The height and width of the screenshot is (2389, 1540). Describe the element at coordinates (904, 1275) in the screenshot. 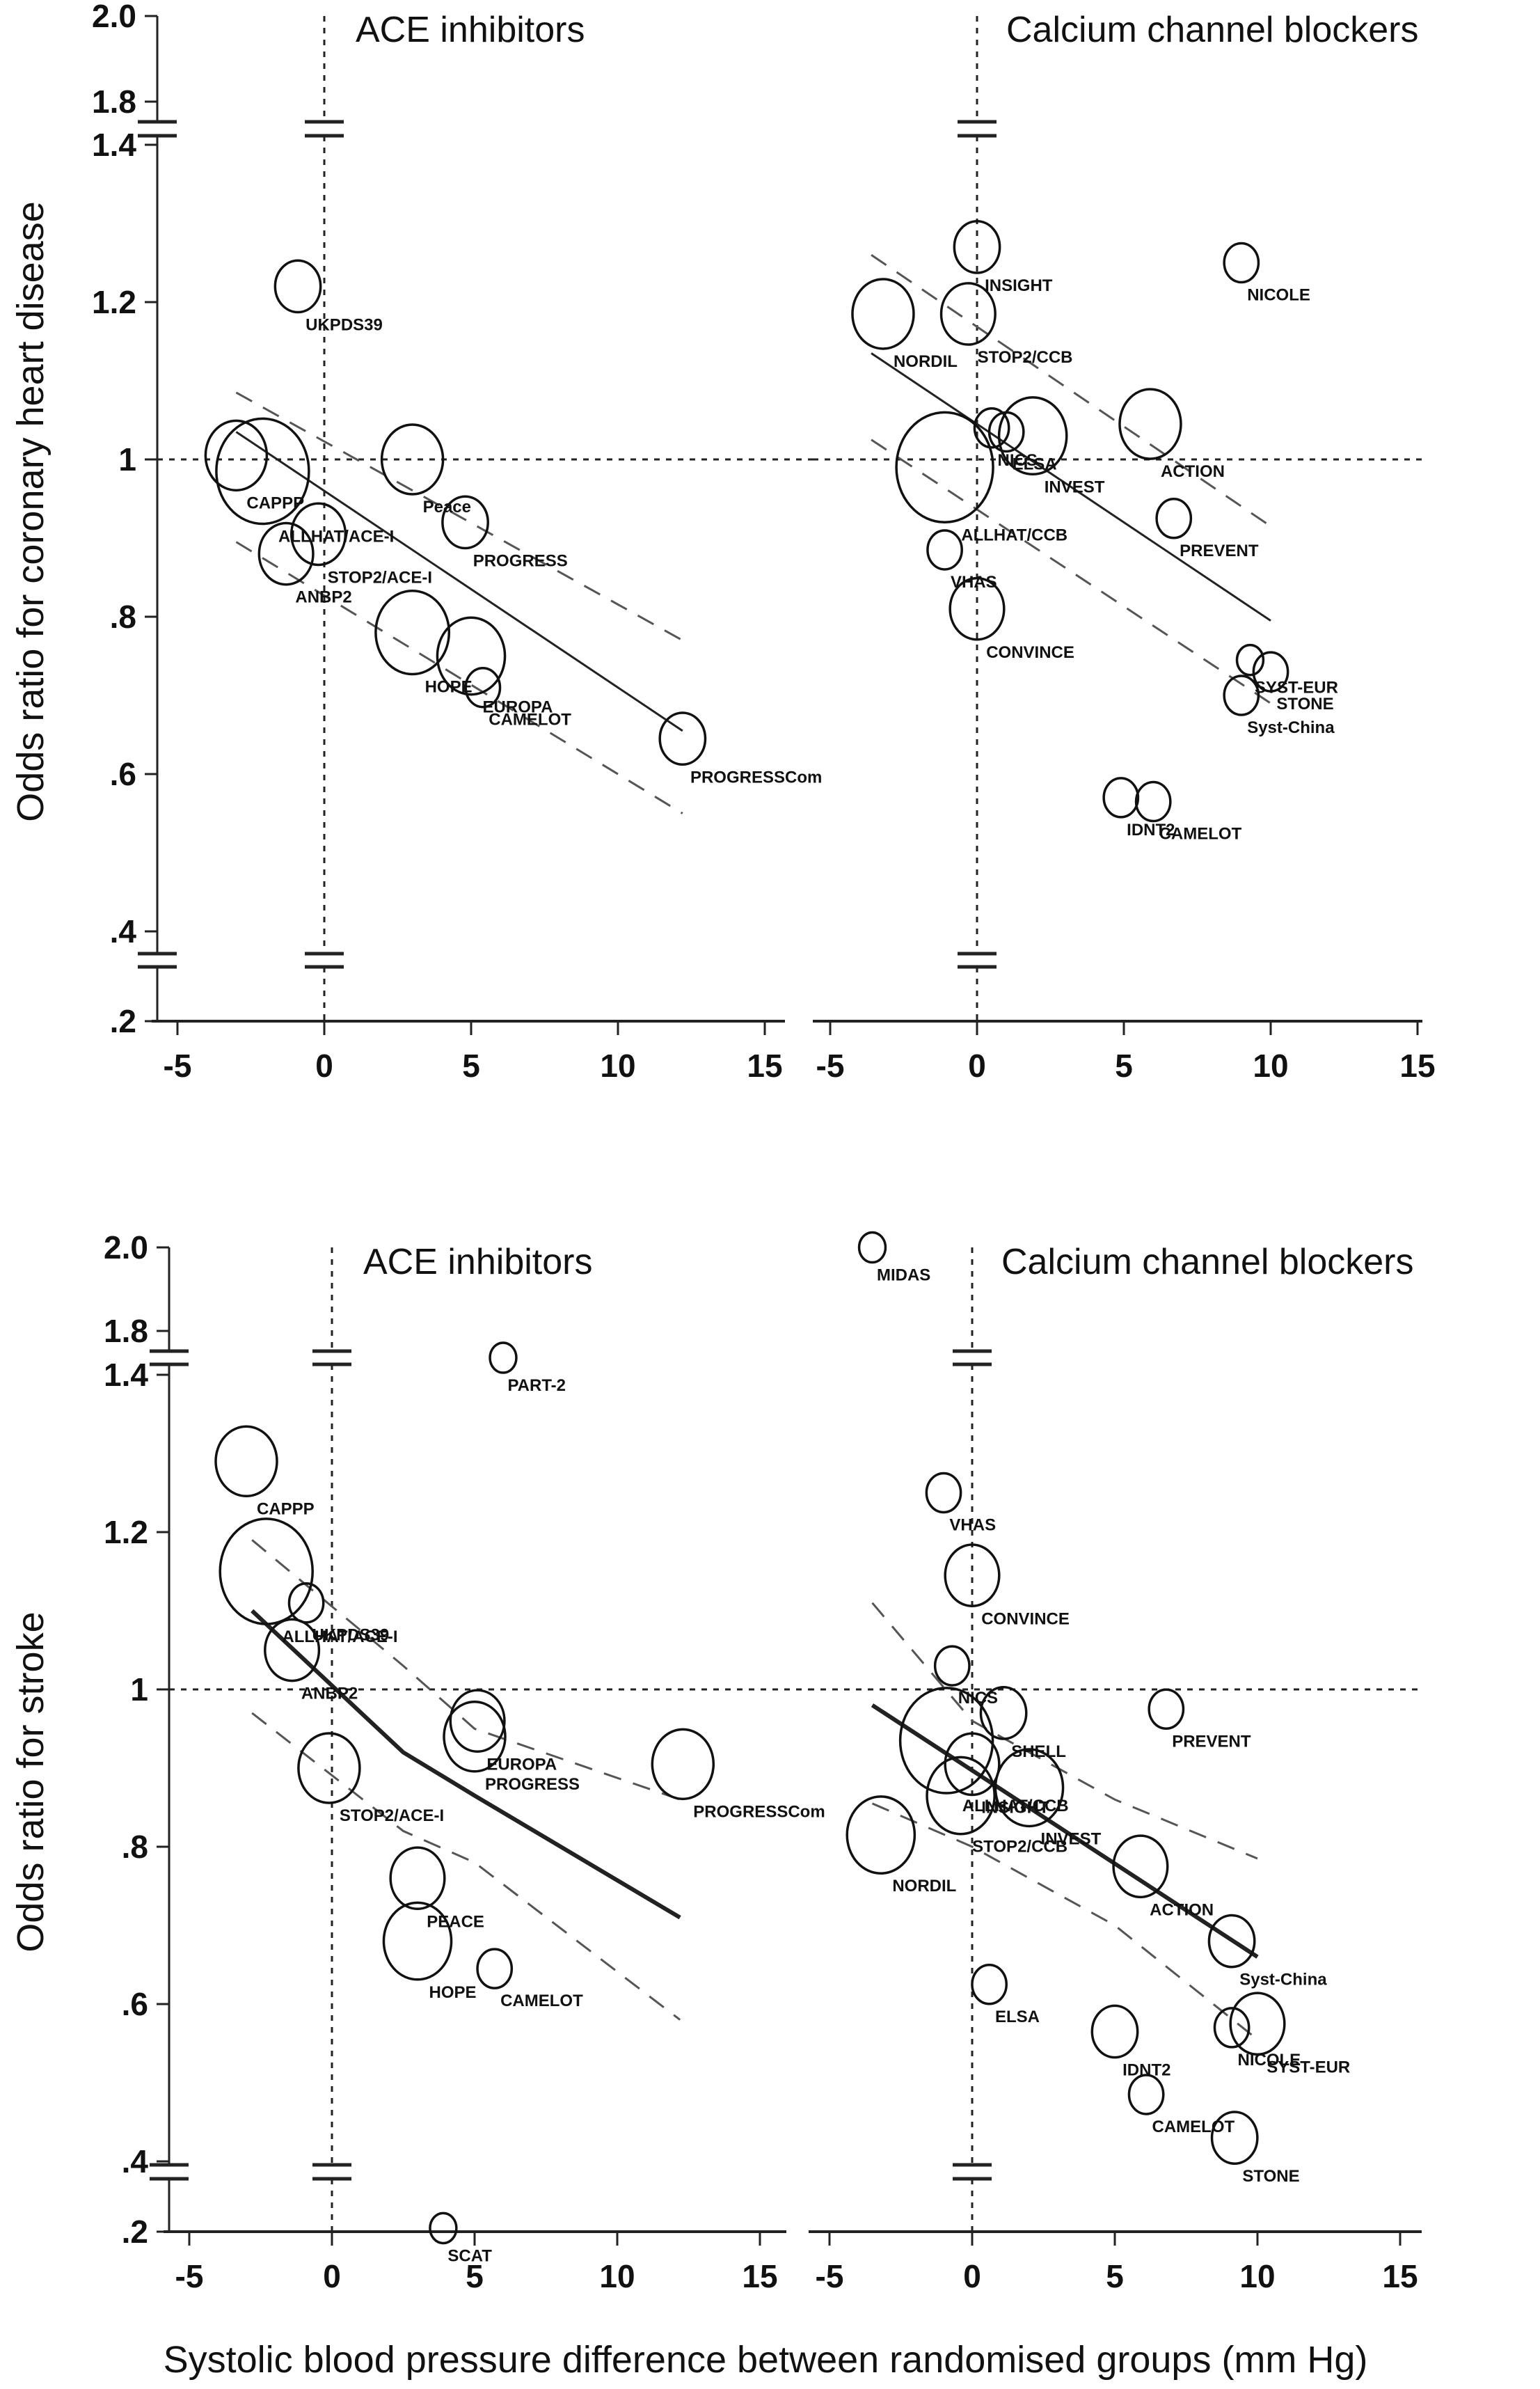

I see `study-label: MIDAS` at that location.